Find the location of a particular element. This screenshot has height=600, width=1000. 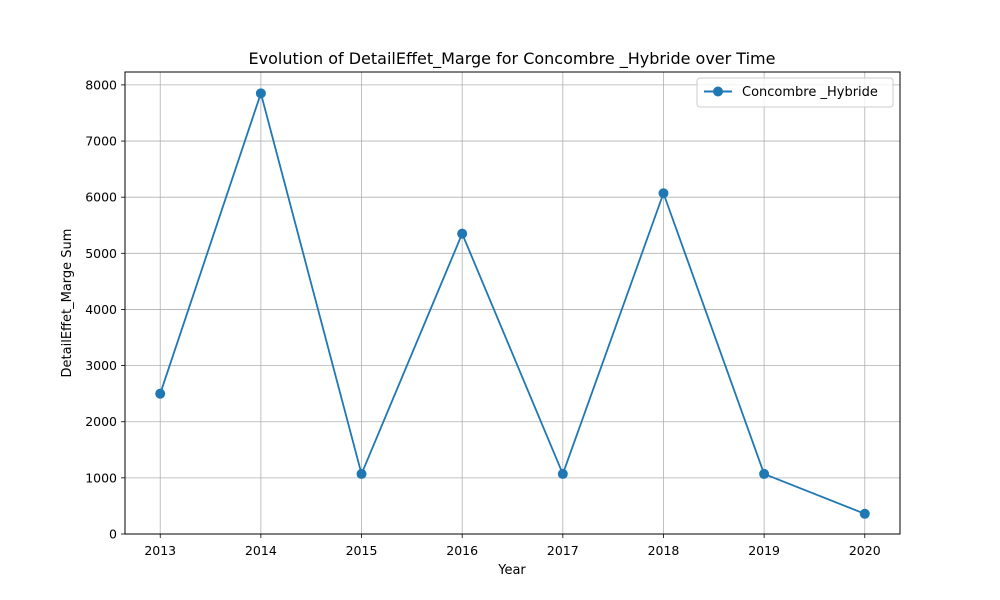

legend-box is located at coordinates (795, 92).